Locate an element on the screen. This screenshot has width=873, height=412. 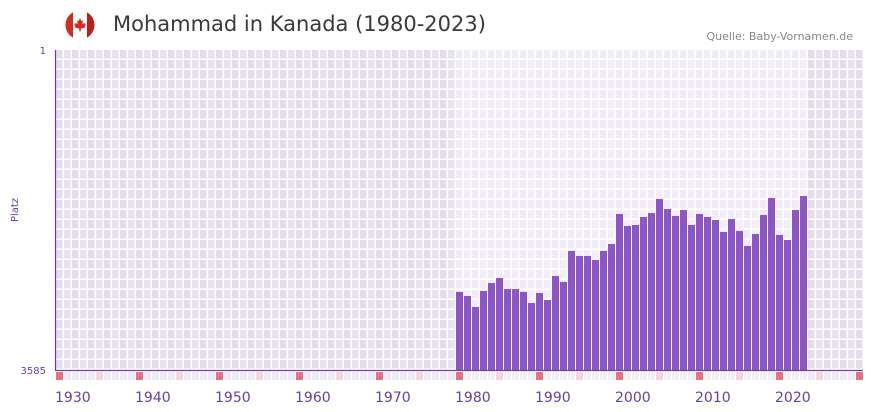
bar-2001 is located at coordinates (627, 297).